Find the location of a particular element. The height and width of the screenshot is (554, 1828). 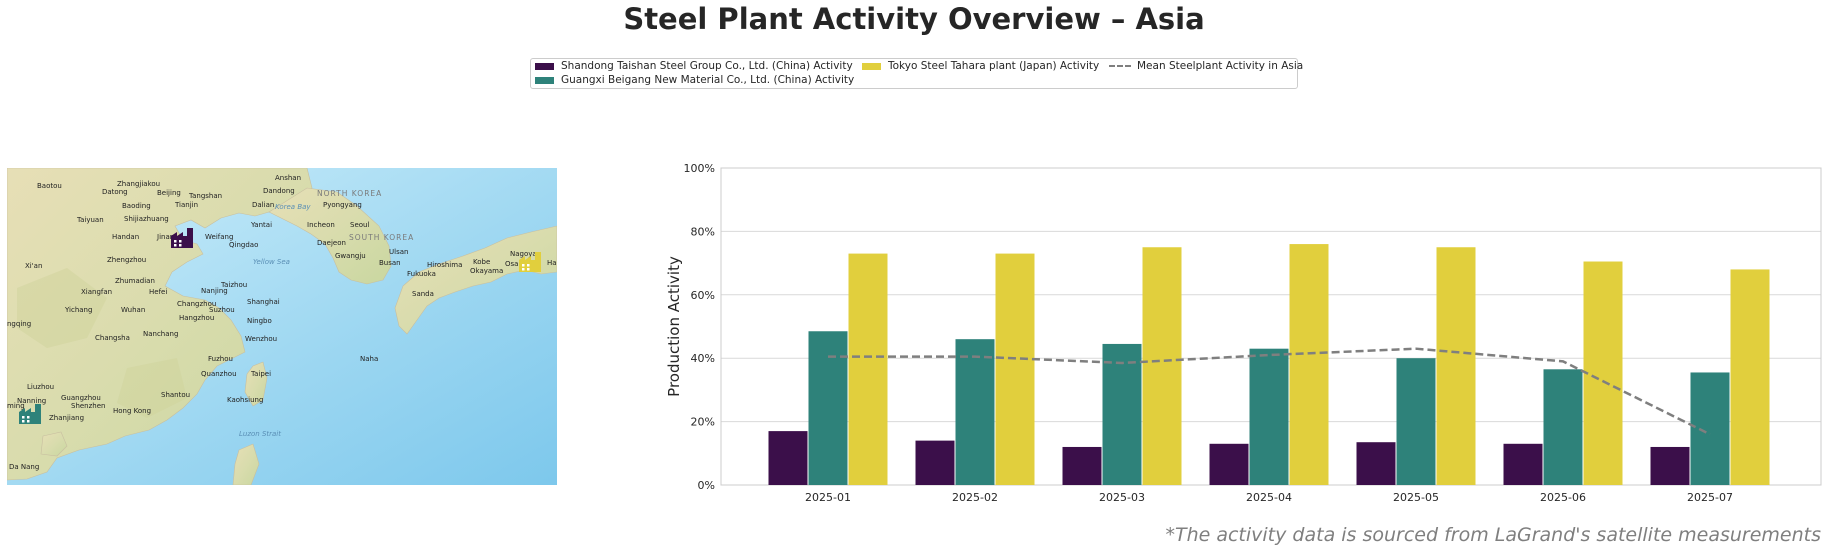

map-label: Naha is located at coordinates (369, 359).